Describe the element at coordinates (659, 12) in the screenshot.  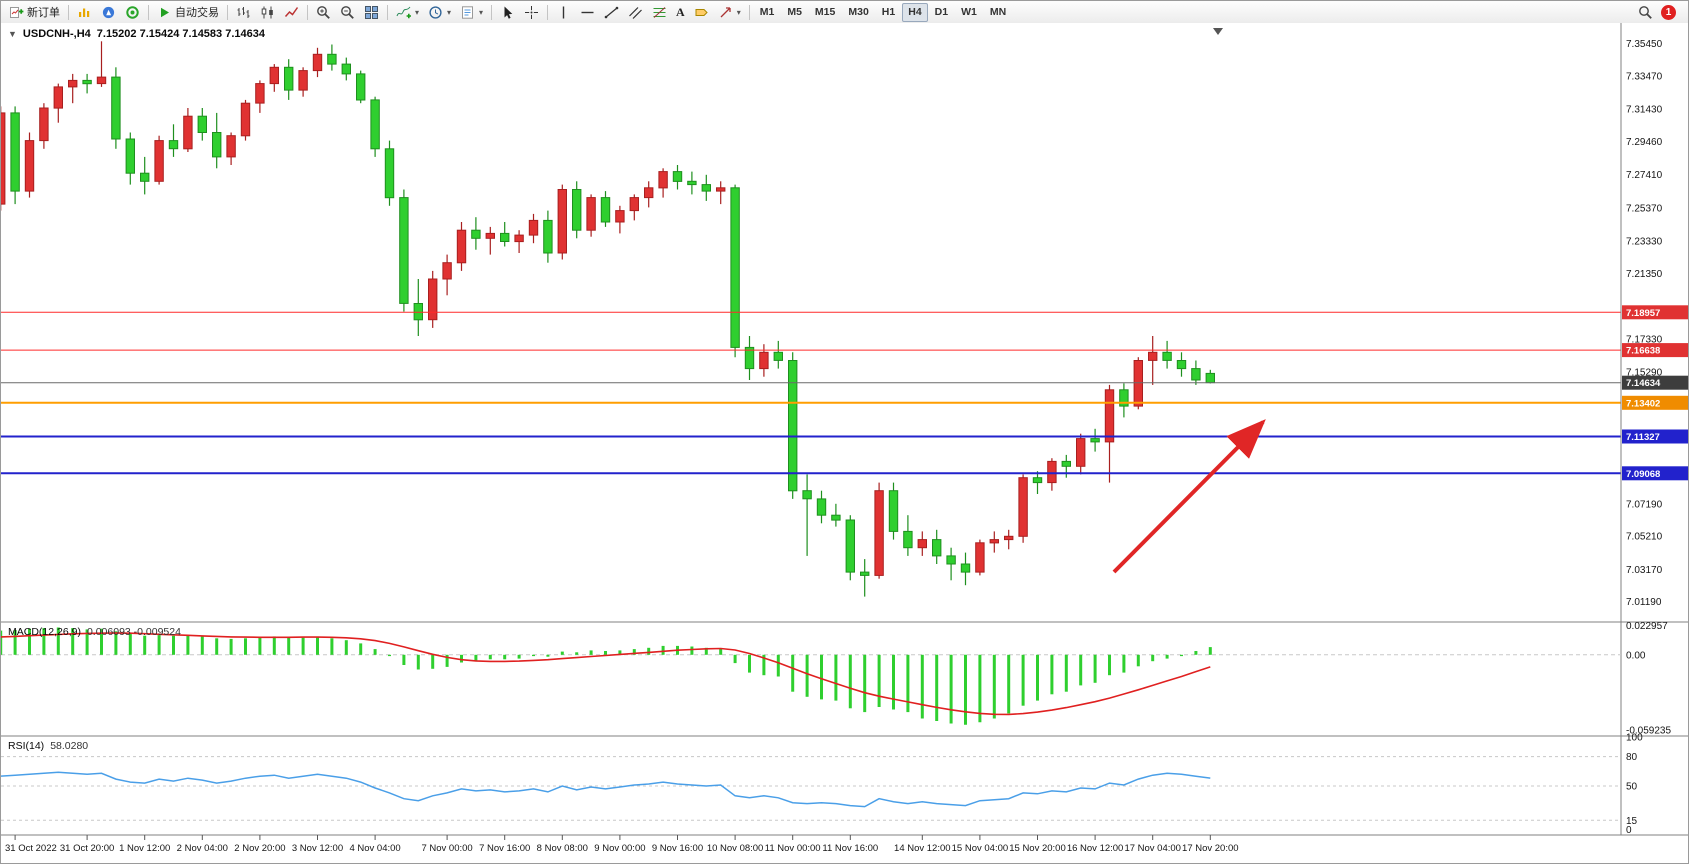
I see `fibonacci-button` at that location.